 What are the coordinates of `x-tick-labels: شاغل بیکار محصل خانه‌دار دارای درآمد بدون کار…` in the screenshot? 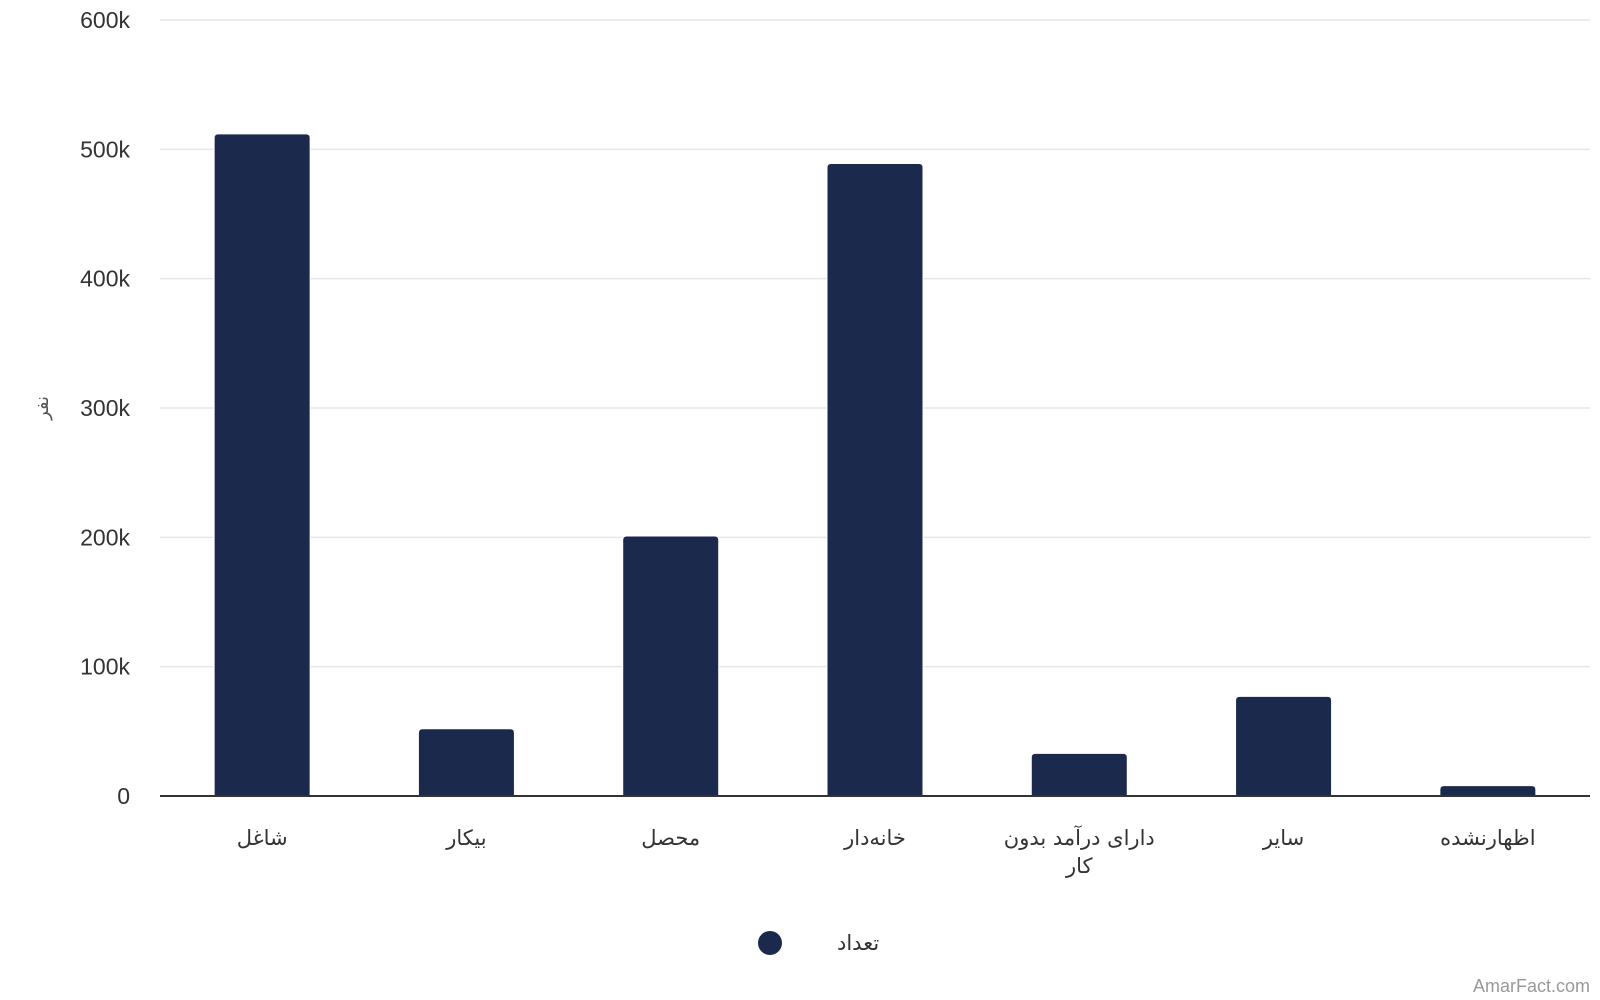 It's located at (886, 851).